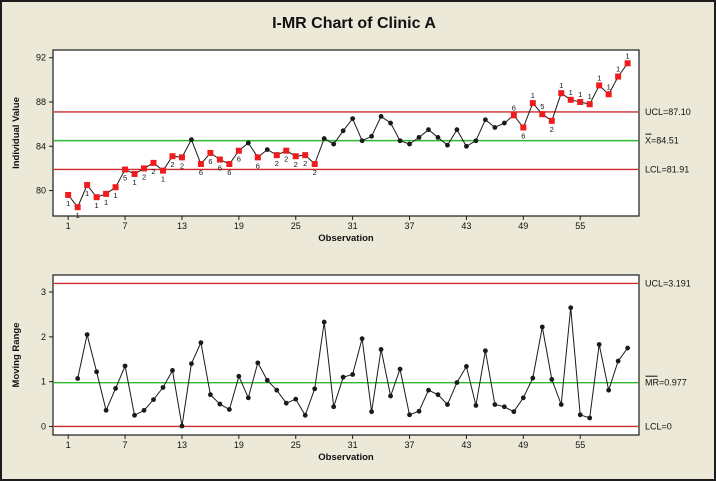 The width and height of the screenshot is (716, 481). I want to click on individuals-chart-center-label: X=84.51, so click(662, 141).